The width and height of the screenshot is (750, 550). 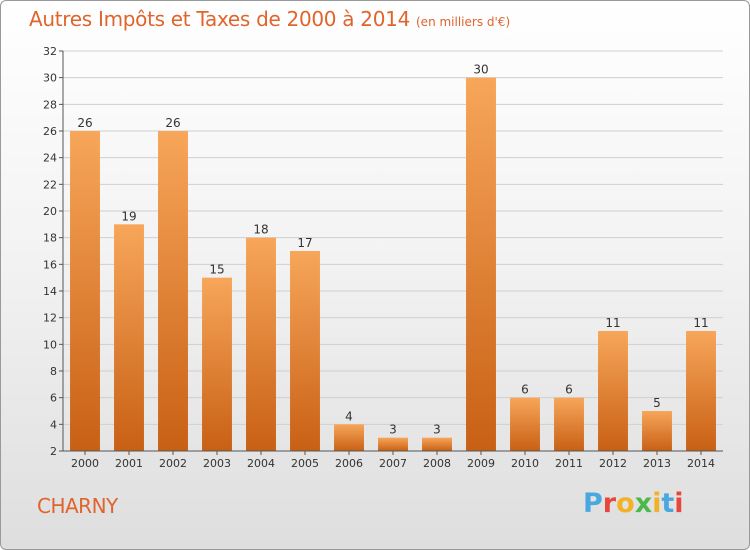 What do you see at coordinates (50, 291) in the screenshot?
I see `y-tick-label: 14` at bounding box center [50, 291].